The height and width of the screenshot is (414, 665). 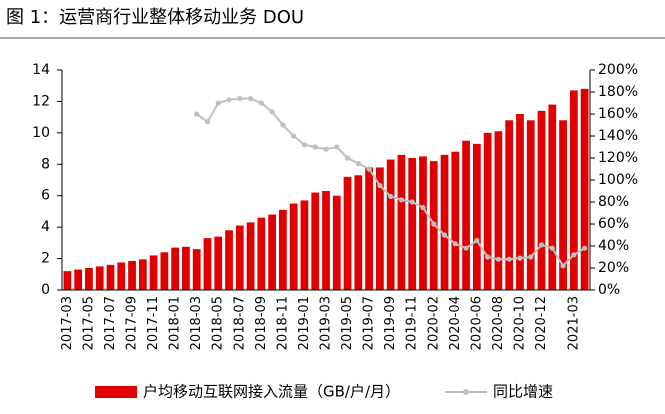 I want to click on x-tick-label: 2020-08, so click(x=498, y=323).